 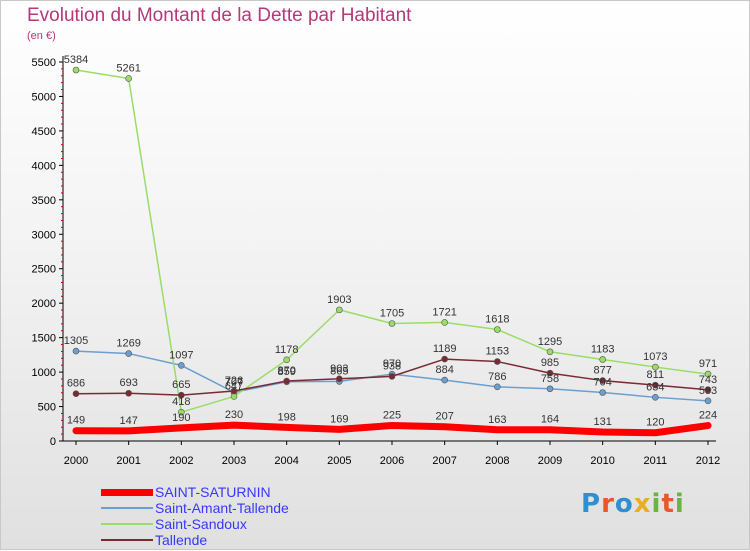 What do you see at coordinates (392, 314) in the screenshot?
I see `data-label: 1705` at bounding box center [392, 314].